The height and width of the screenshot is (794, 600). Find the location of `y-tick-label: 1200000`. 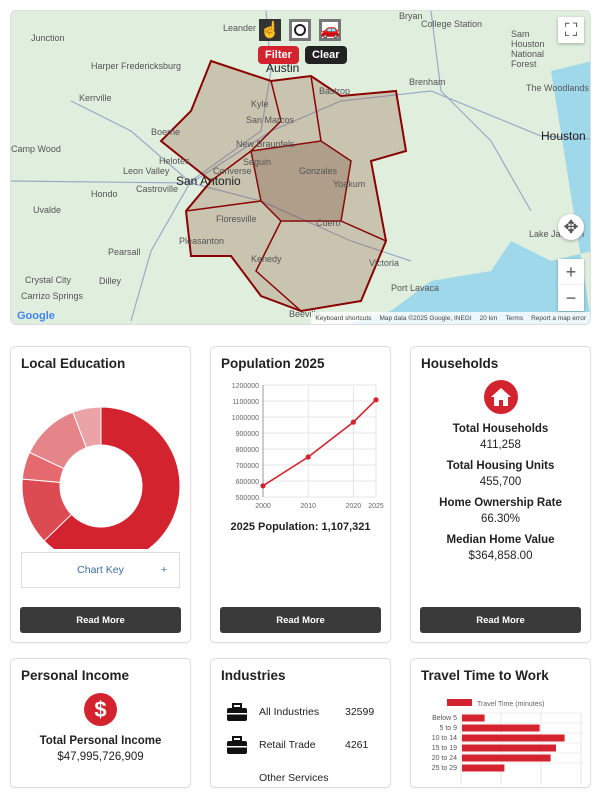

y-tick-label: 1200000 is located at coordinates (245, 386).